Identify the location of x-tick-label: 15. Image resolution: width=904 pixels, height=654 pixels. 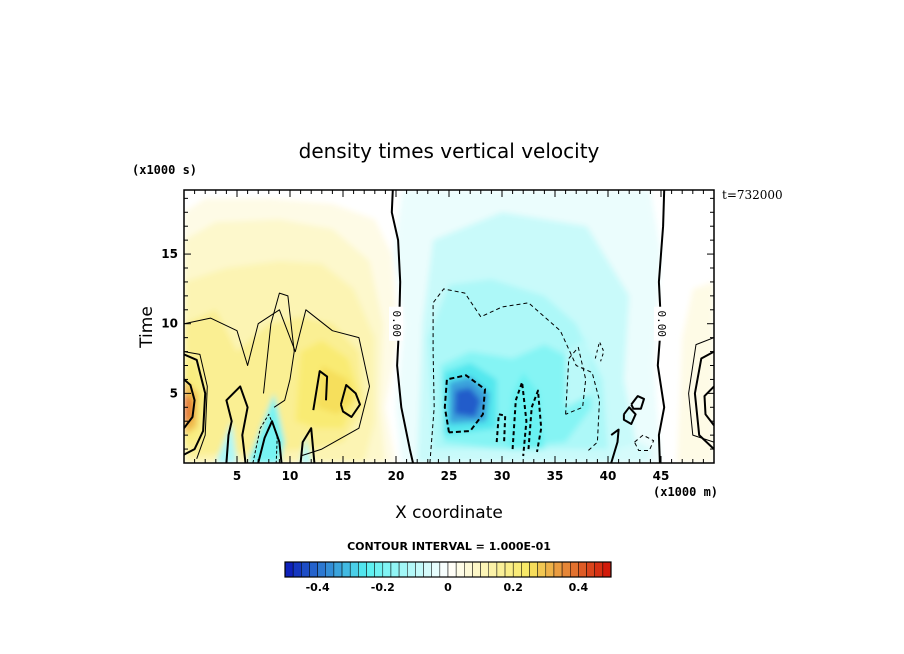
(343, 476).